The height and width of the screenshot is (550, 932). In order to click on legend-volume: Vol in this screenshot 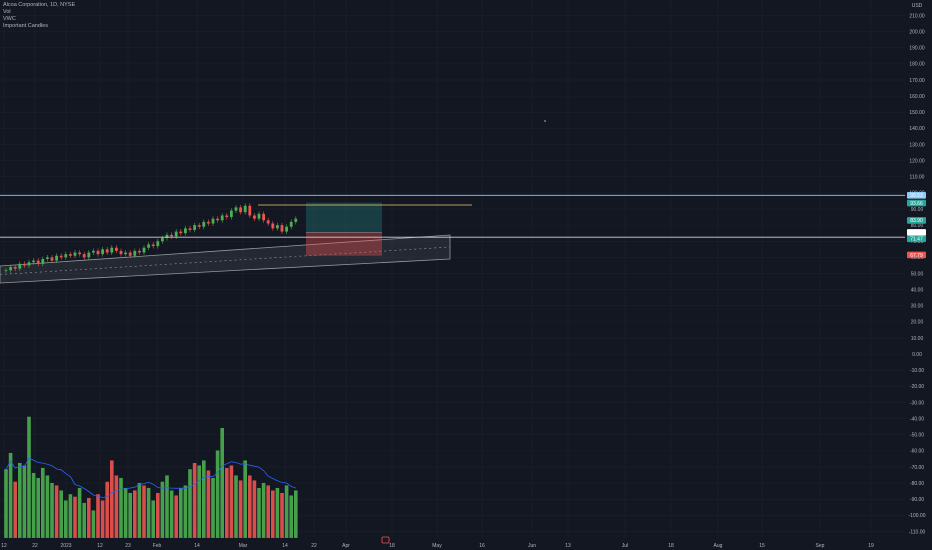, I will do `click(7, 12)`.